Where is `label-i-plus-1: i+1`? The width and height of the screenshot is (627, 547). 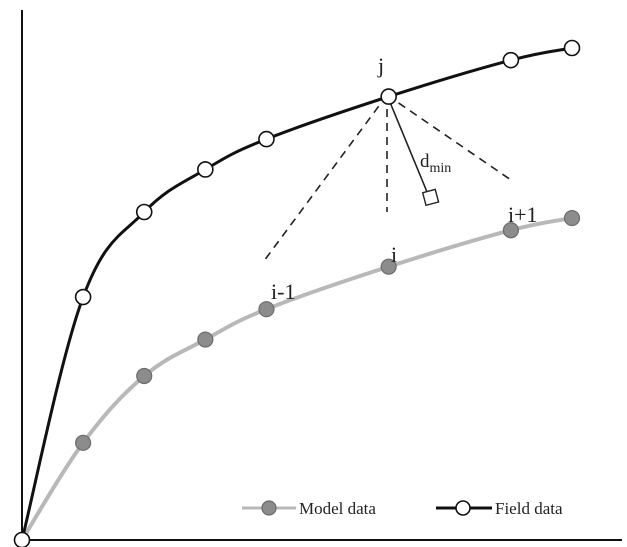
label-i-plus-1: i+1 is located at coordinates (523, 214).